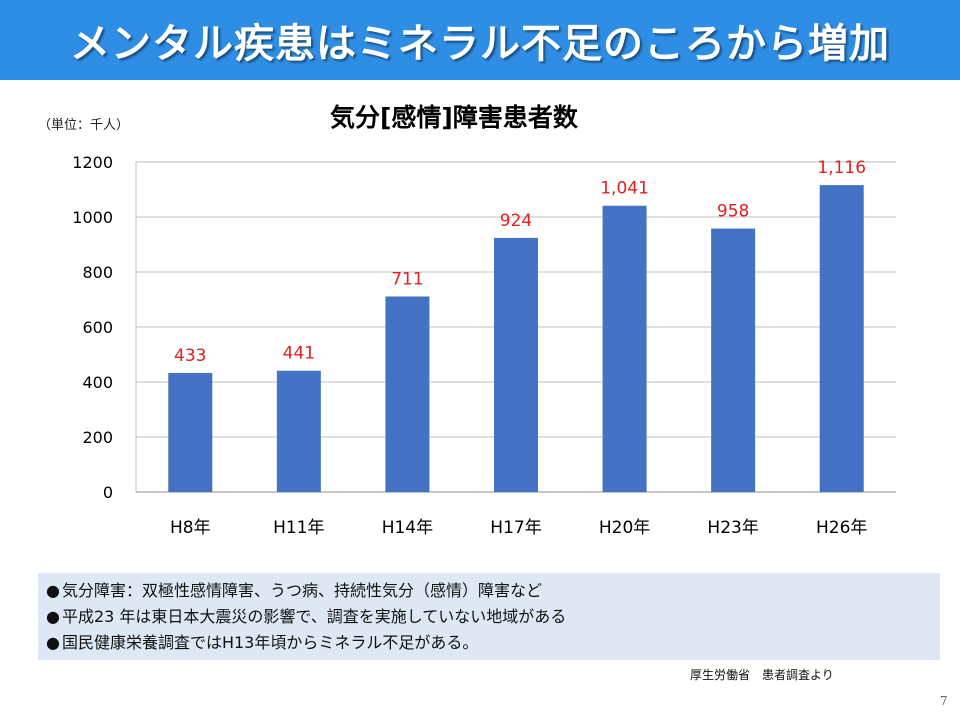 The height and width of the screenshot is (720, 960). What do you see at coordinates (944, 701) in the screenshot?
I see `page-number: 7` at bounding box center [944, 701].